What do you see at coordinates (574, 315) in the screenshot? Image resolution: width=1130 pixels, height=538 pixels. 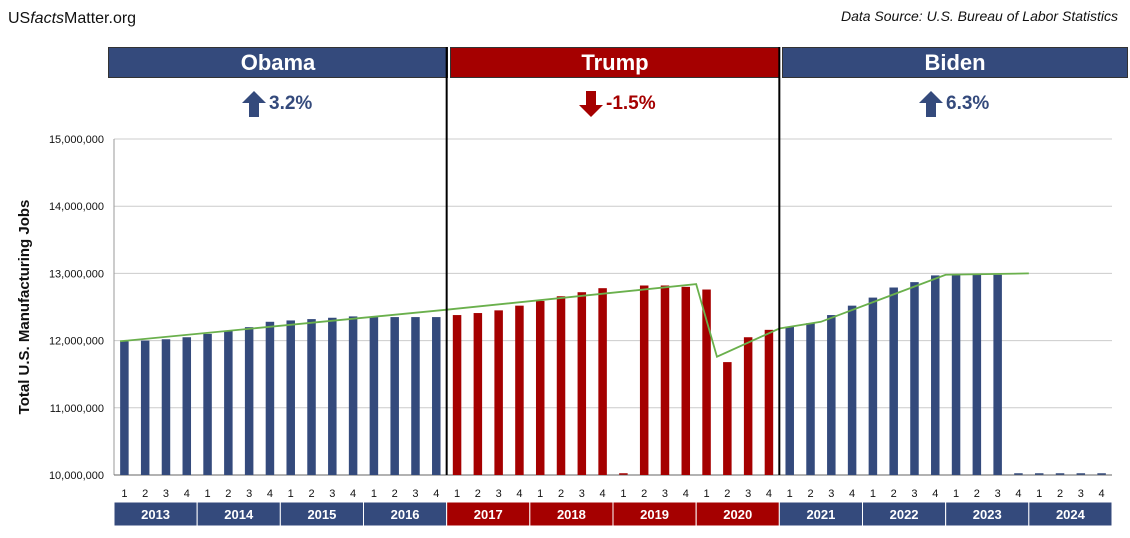 I see `trend-line` at bounding box center [574, 315].